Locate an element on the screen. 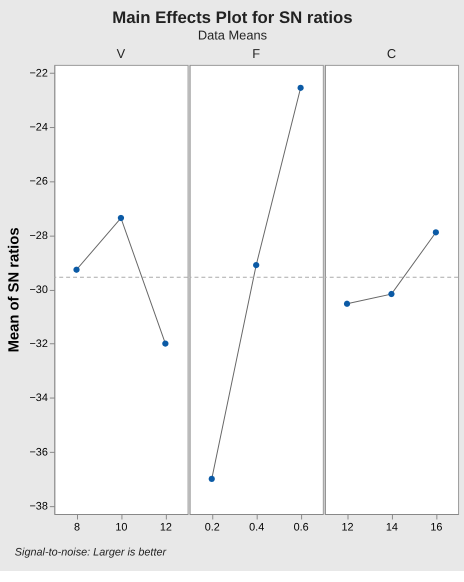 The height and width of the screenshot is (582, 464). x-tick-label: 0.2 is located at coordinates (212, 527).